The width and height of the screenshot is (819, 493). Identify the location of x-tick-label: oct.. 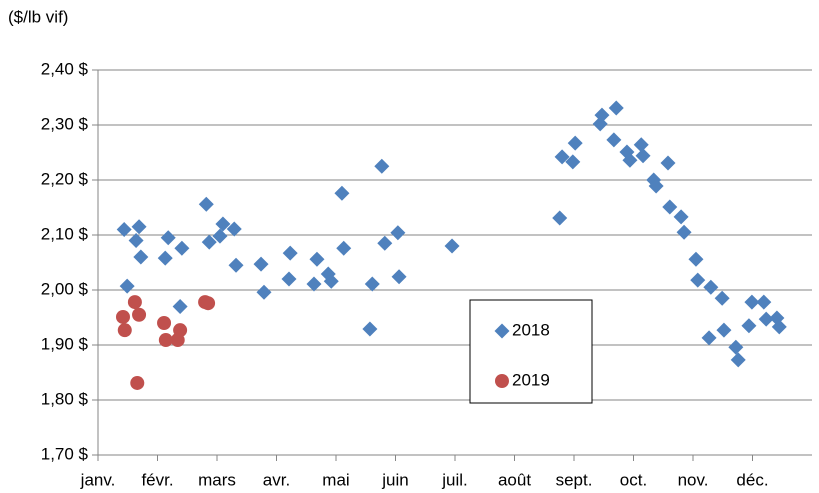
(633, 479).